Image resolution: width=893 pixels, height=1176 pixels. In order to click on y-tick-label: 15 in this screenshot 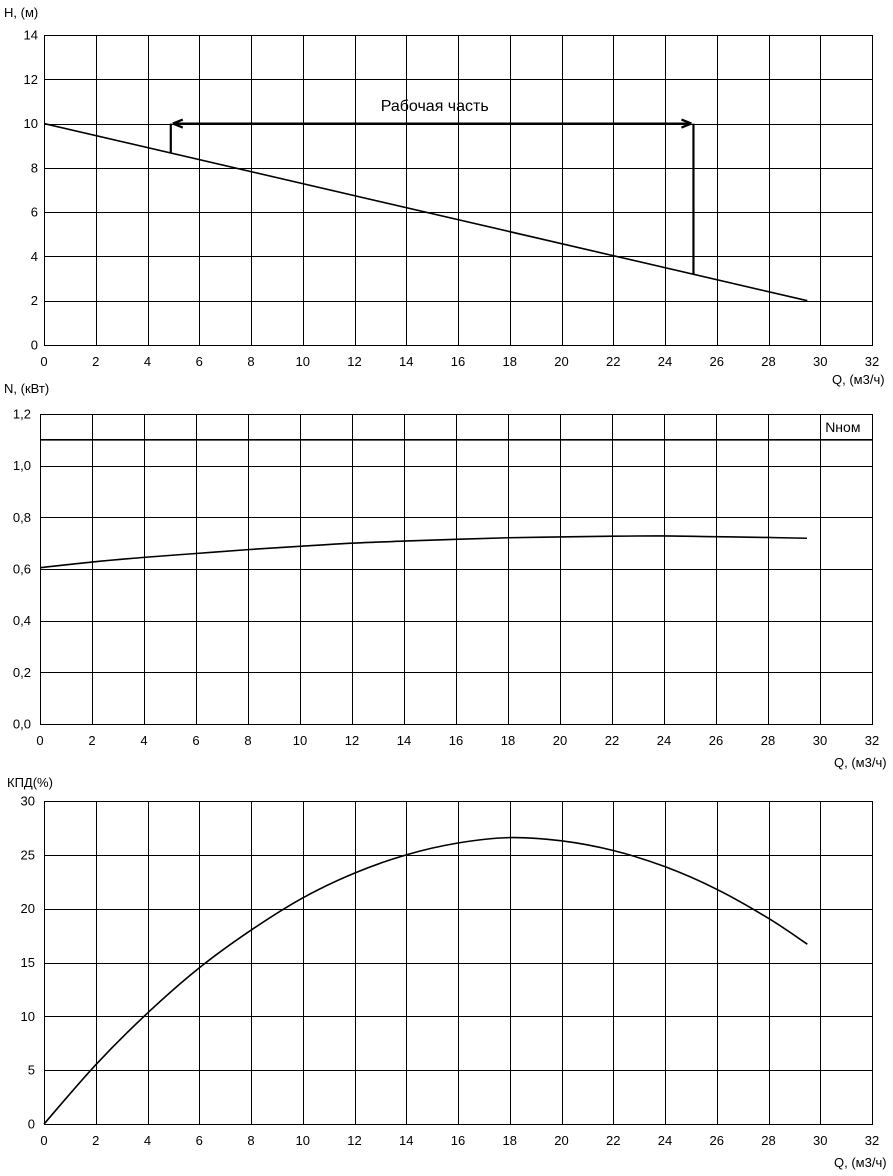, I will do `click(28, 962)`.